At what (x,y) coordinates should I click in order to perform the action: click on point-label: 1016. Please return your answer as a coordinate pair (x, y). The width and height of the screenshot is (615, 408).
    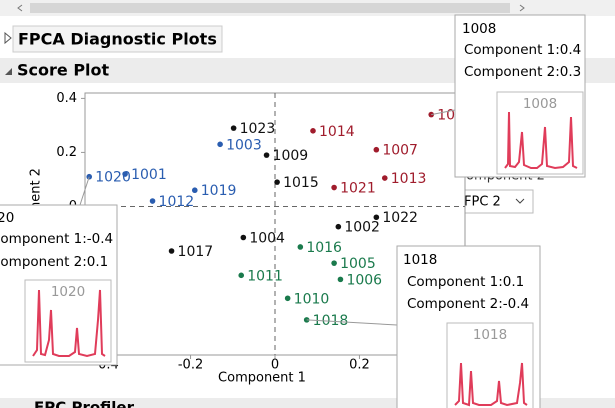
    Looking at the image, I should click on (324, 248).